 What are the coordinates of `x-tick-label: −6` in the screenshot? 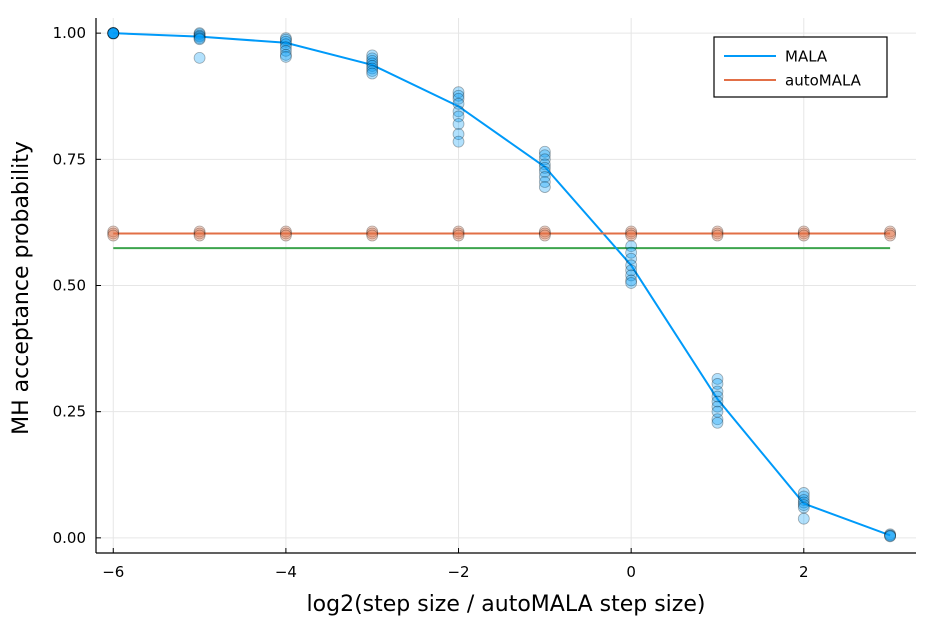 It's located at (113, 572).